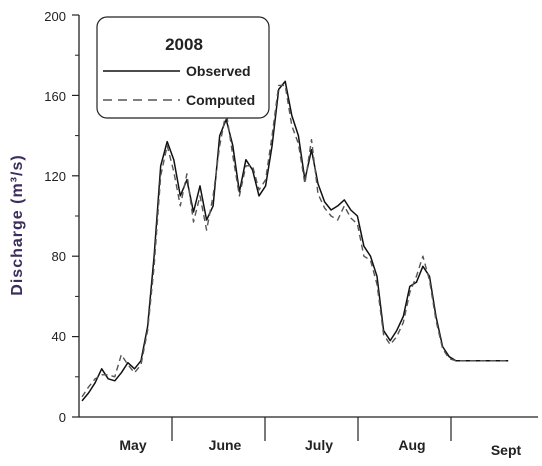 This screenshot has height=466, width=542. Describe the element at coordinates (411, 445) in the screenshot. I see `x-month-label-aug: Aug` at that location.